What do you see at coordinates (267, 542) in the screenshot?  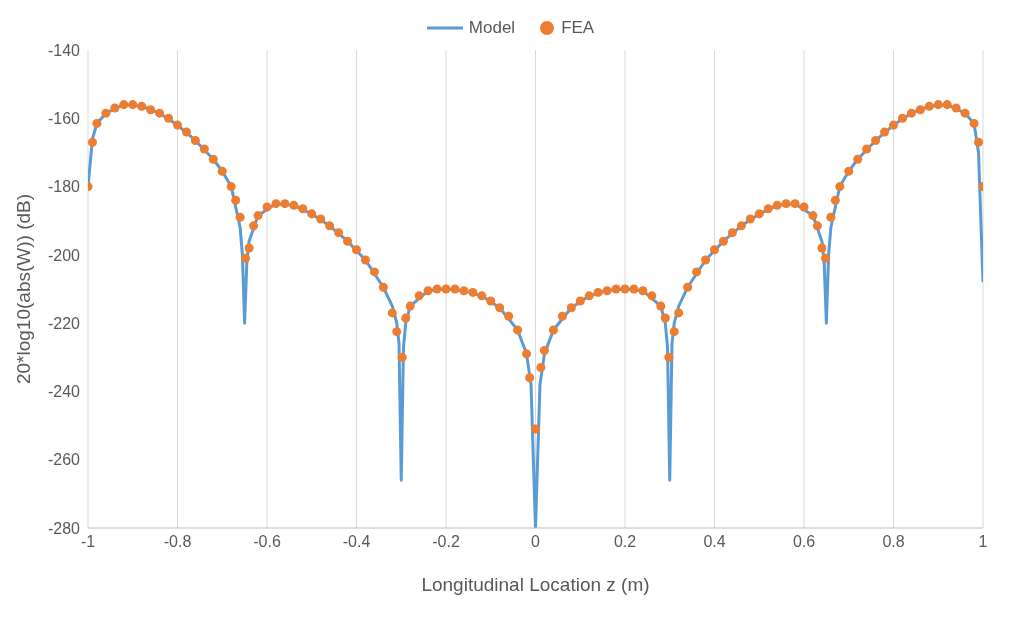 I see `x-tick-label: -0.6` at bounding box center [267, 542].